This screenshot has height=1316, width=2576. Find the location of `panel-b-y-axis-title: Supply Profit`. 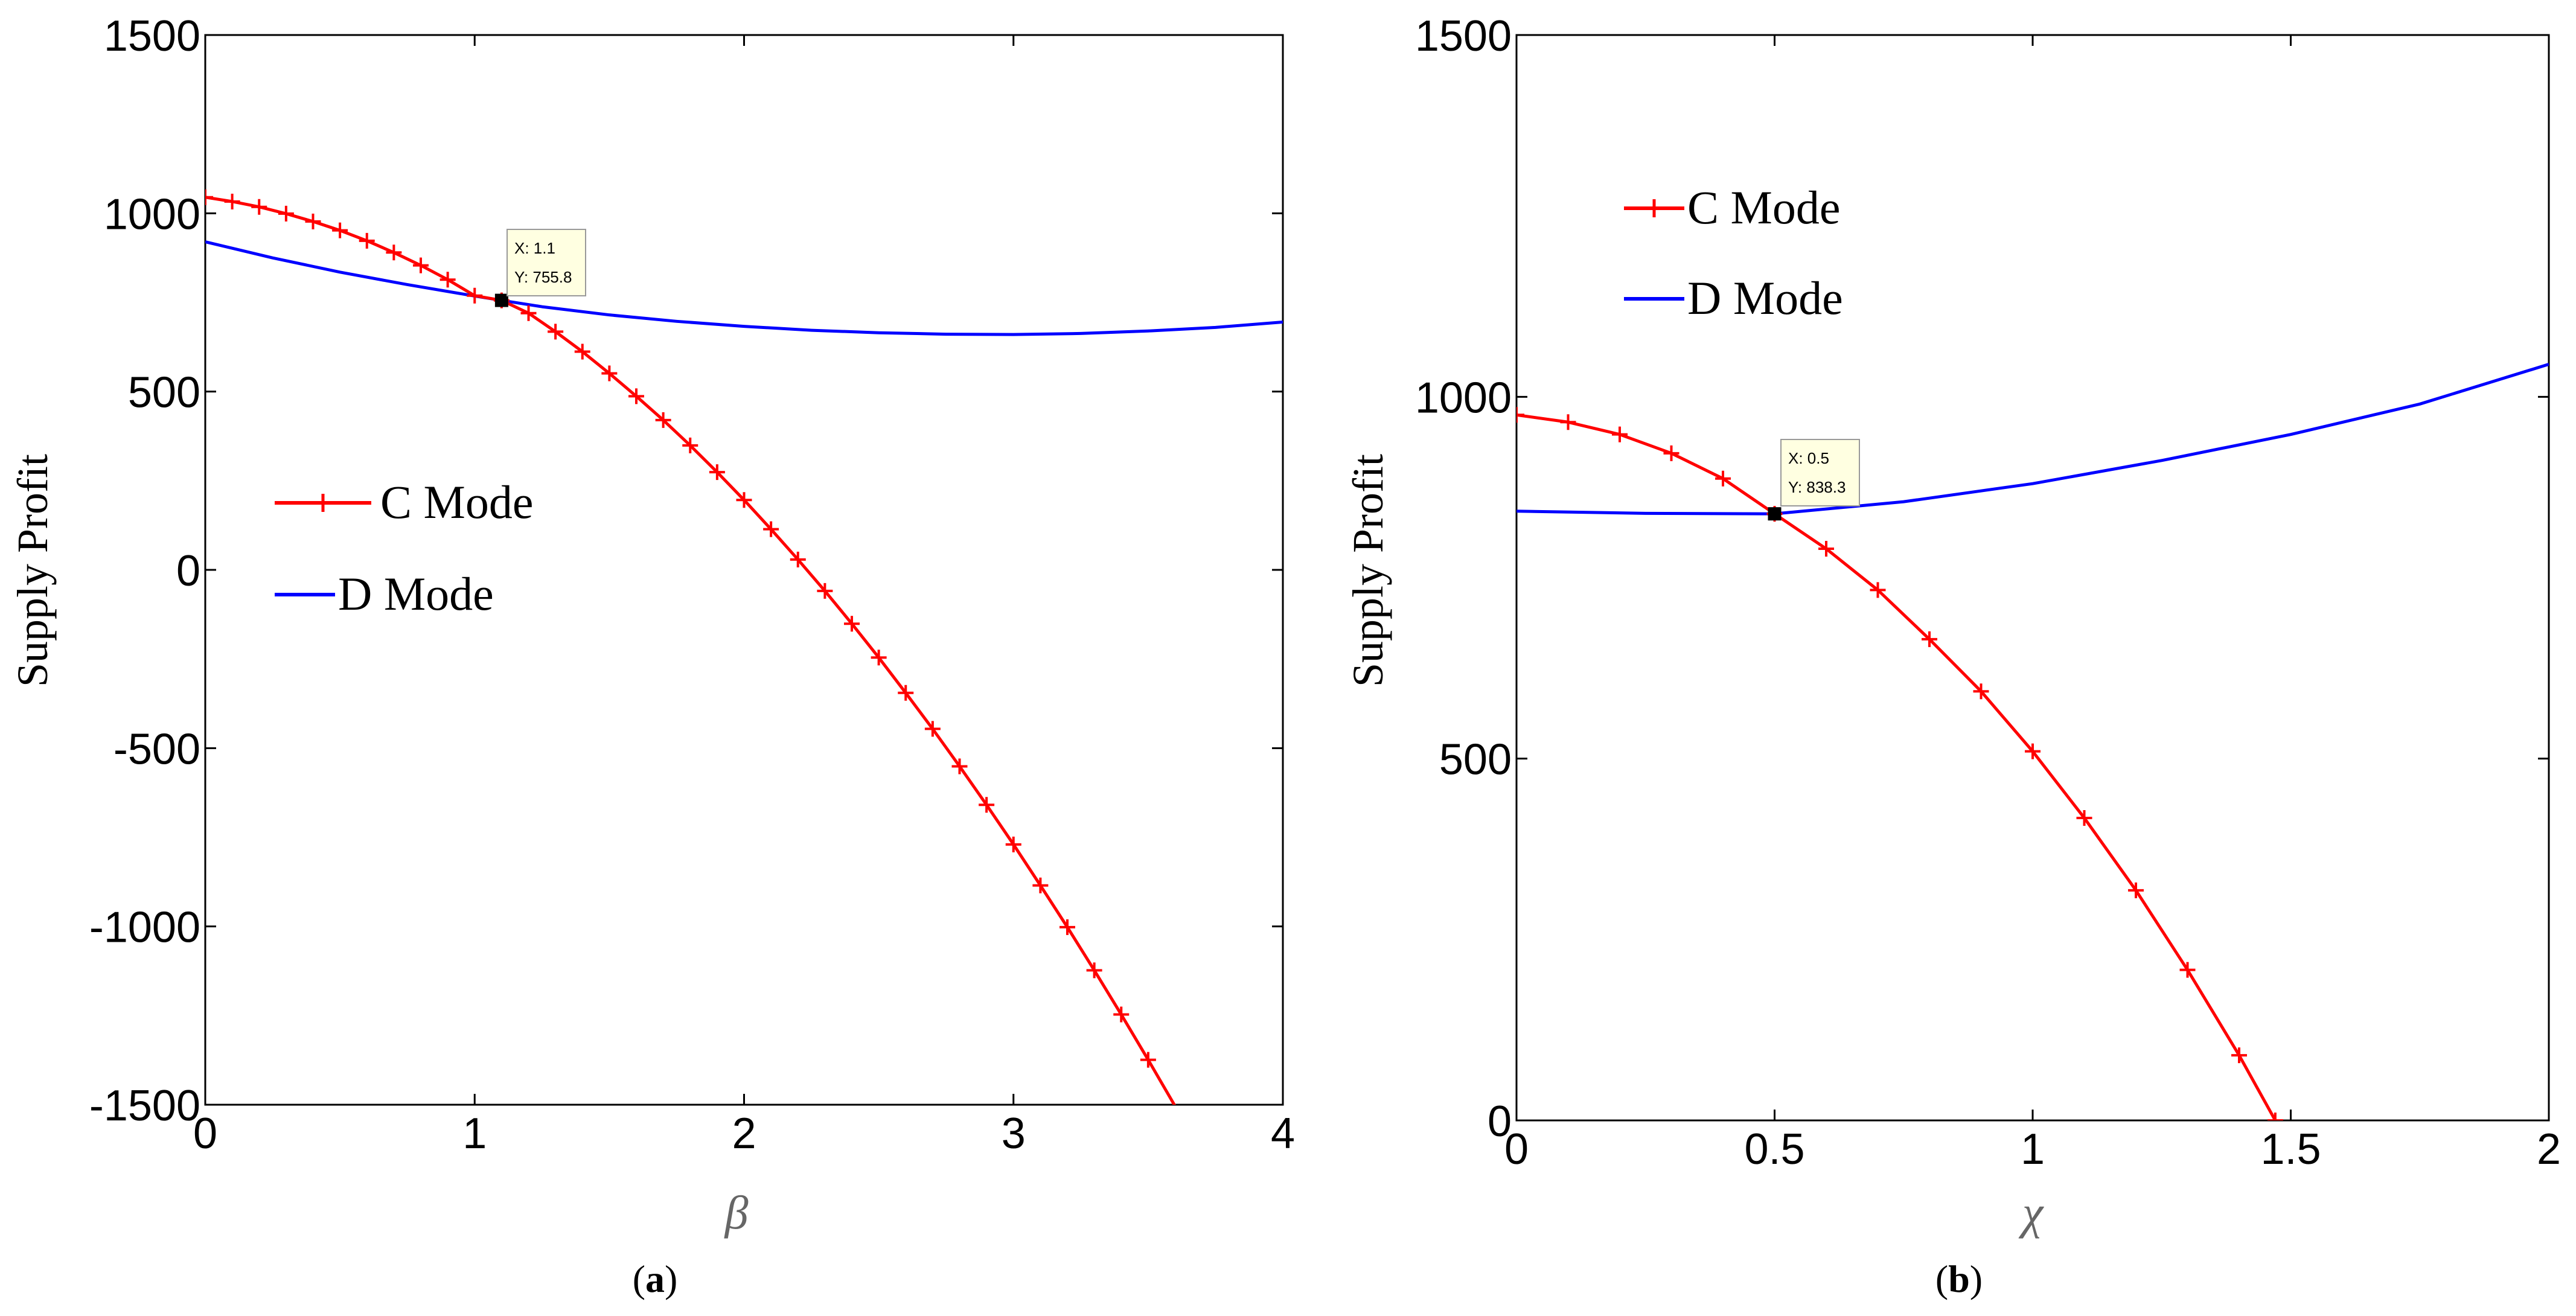

panel-b-y-axis-title: Supply Profit is located at coordinates (1368, 570).